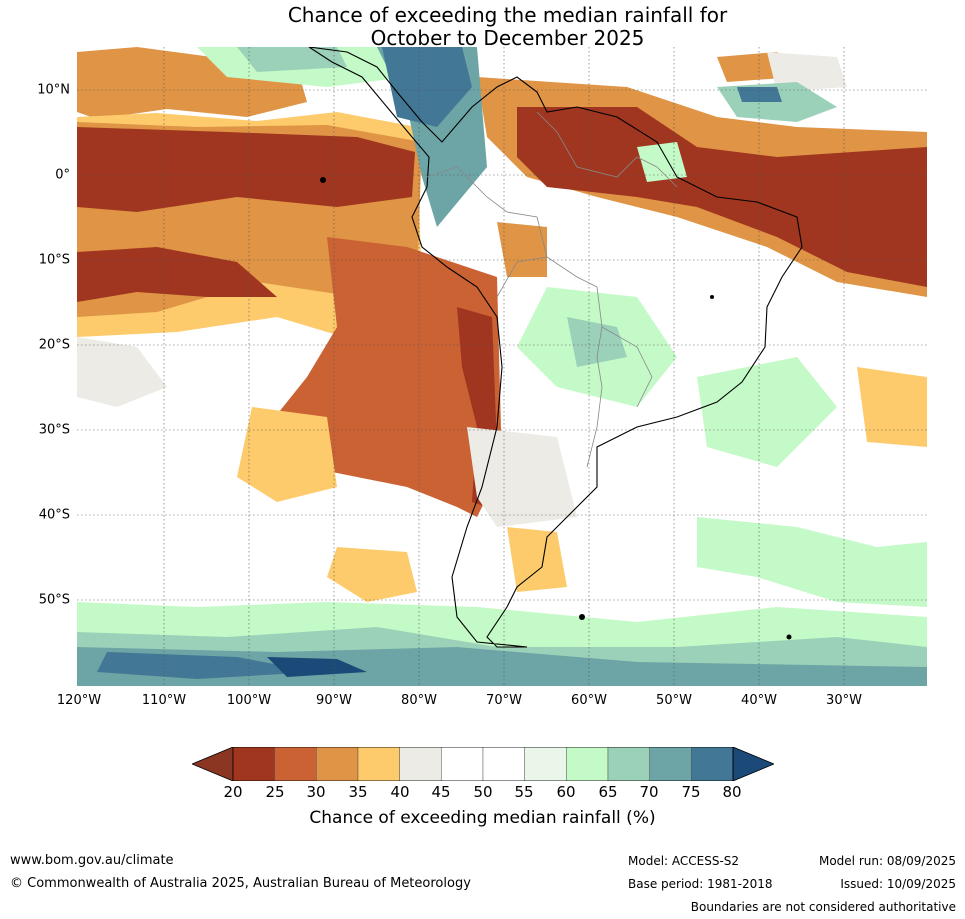  I want to click on colorbar-tick: 35, so click(358, 792).